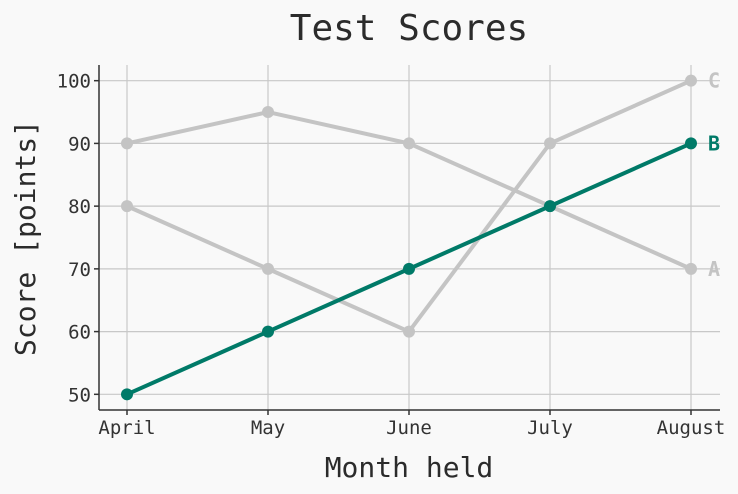 Image resolution: width=738 pixels, height=494 pixels. What do you see at coordinates (79, 270) in the screenshot?
I see `y-tick-label: 70` at bounding box center [79, 270].